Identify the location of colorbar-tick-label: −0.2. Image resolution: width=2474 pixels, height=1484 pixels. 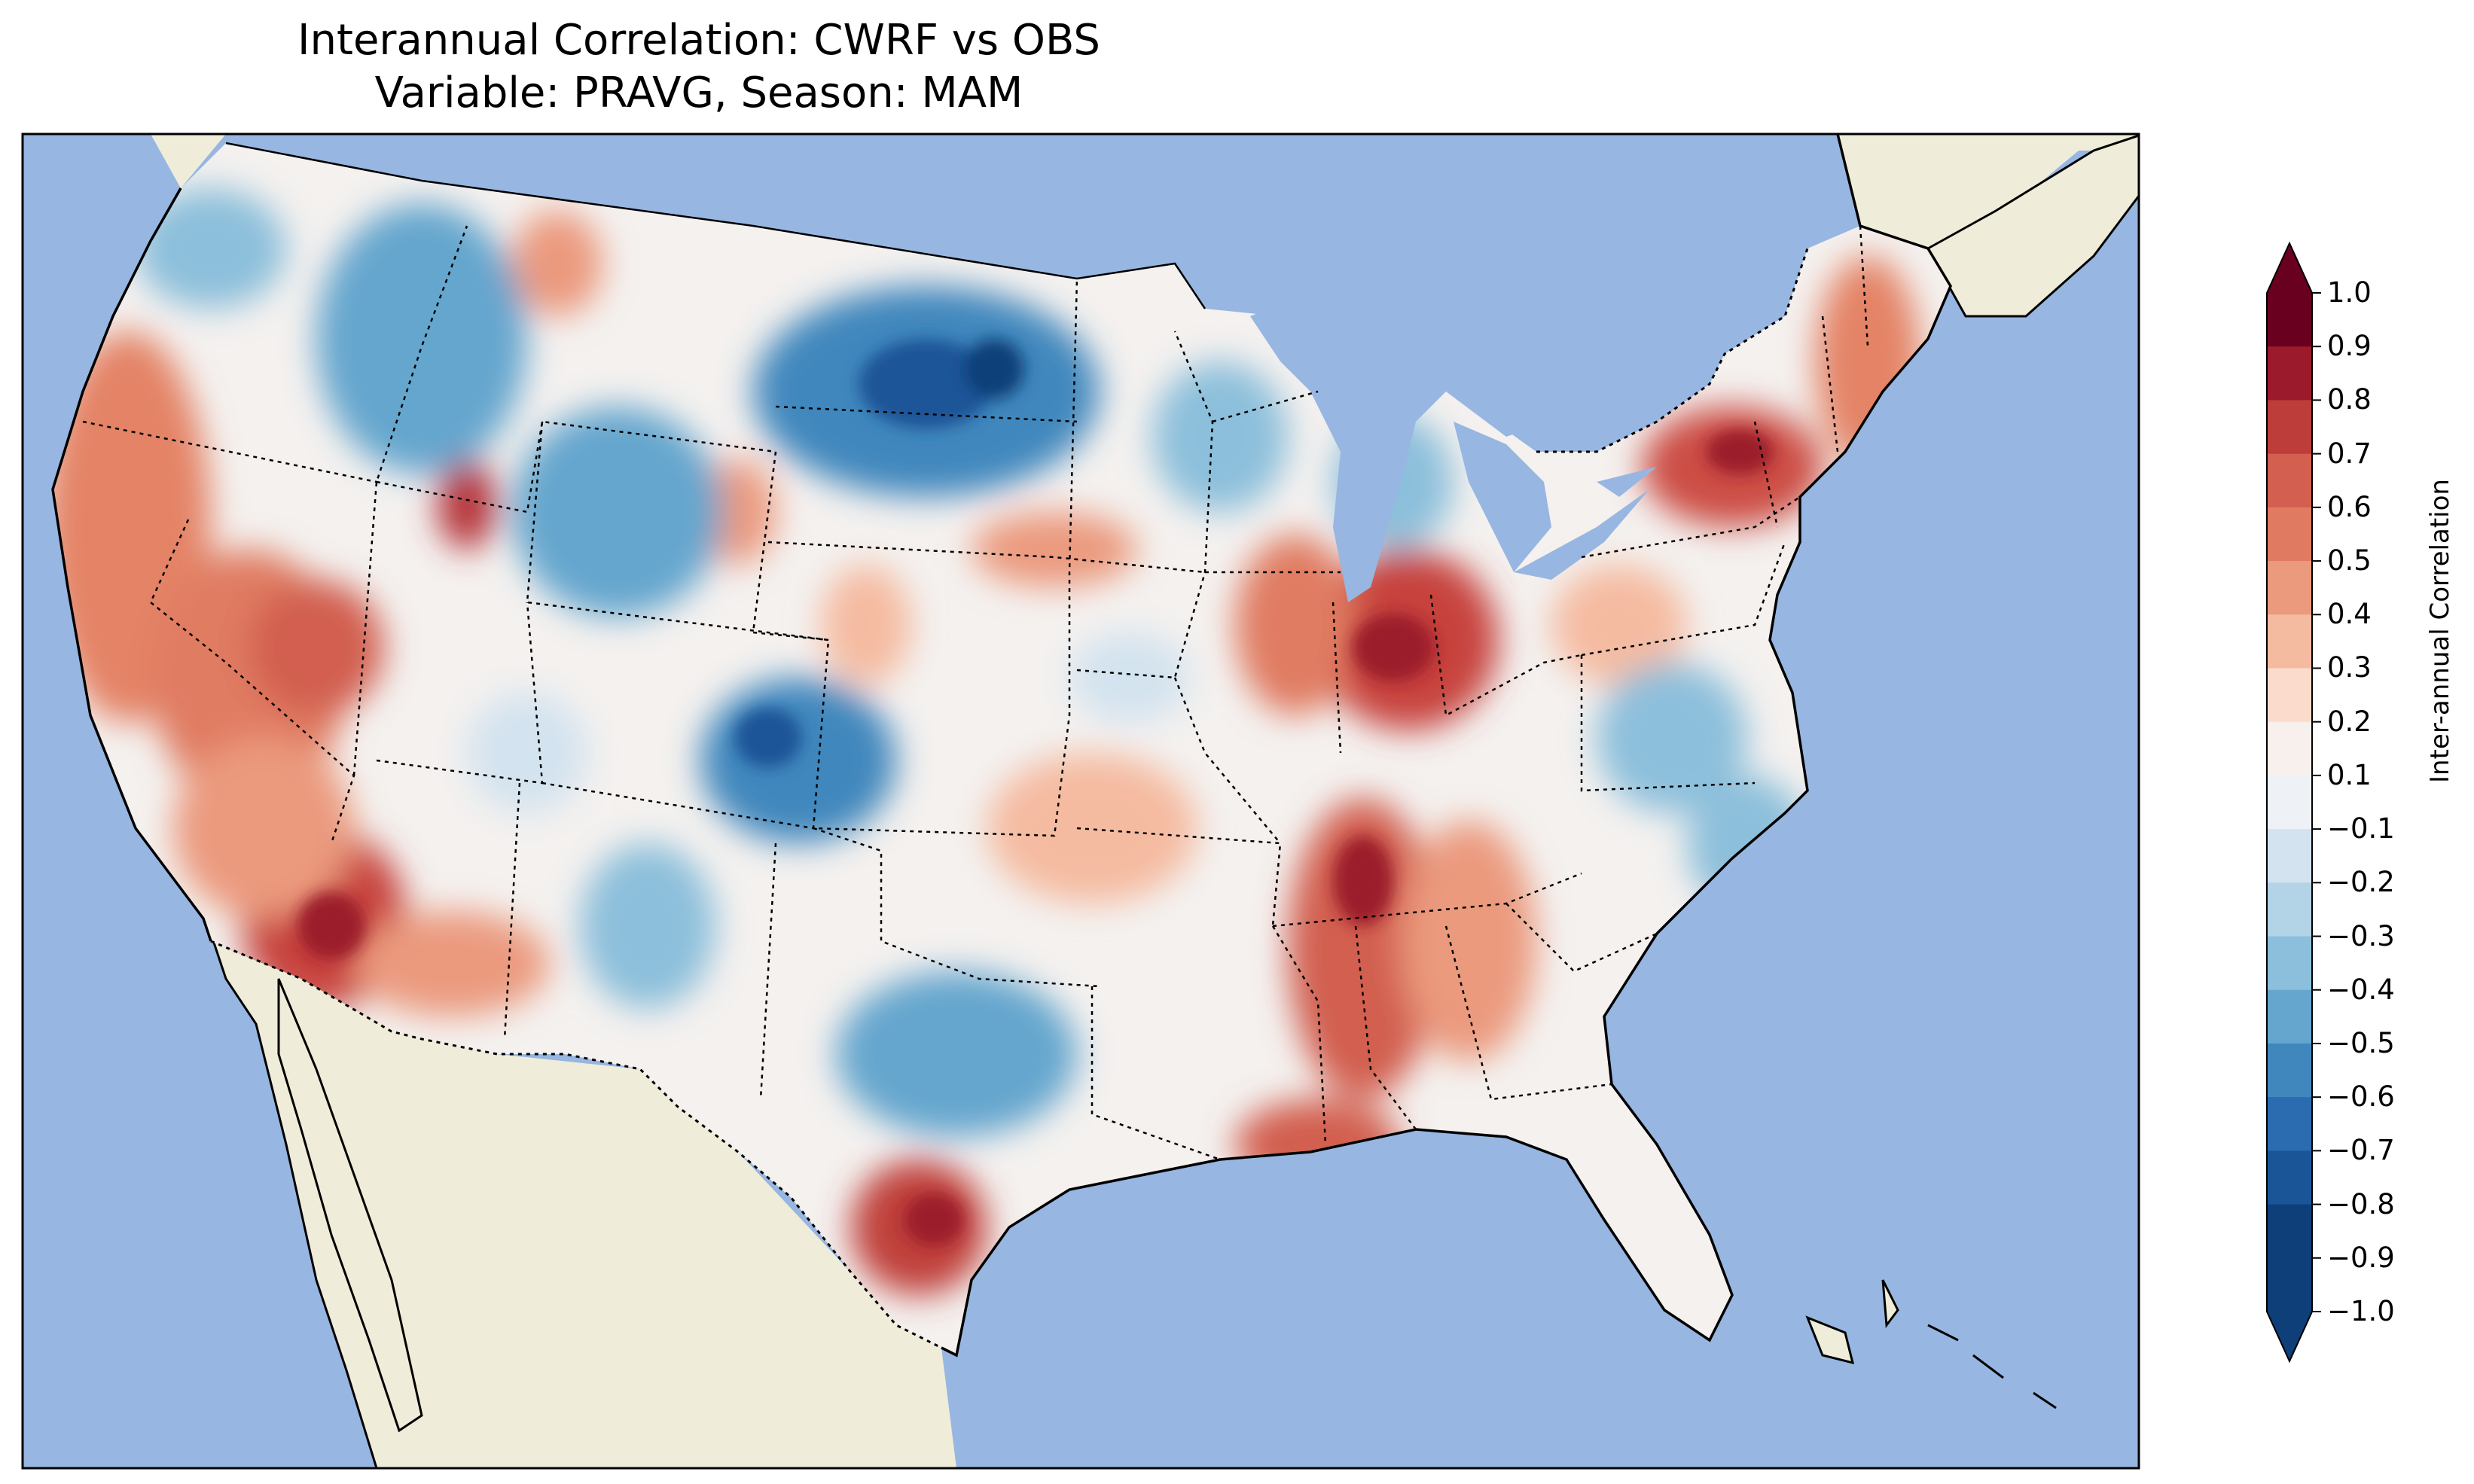
(2361, 882).